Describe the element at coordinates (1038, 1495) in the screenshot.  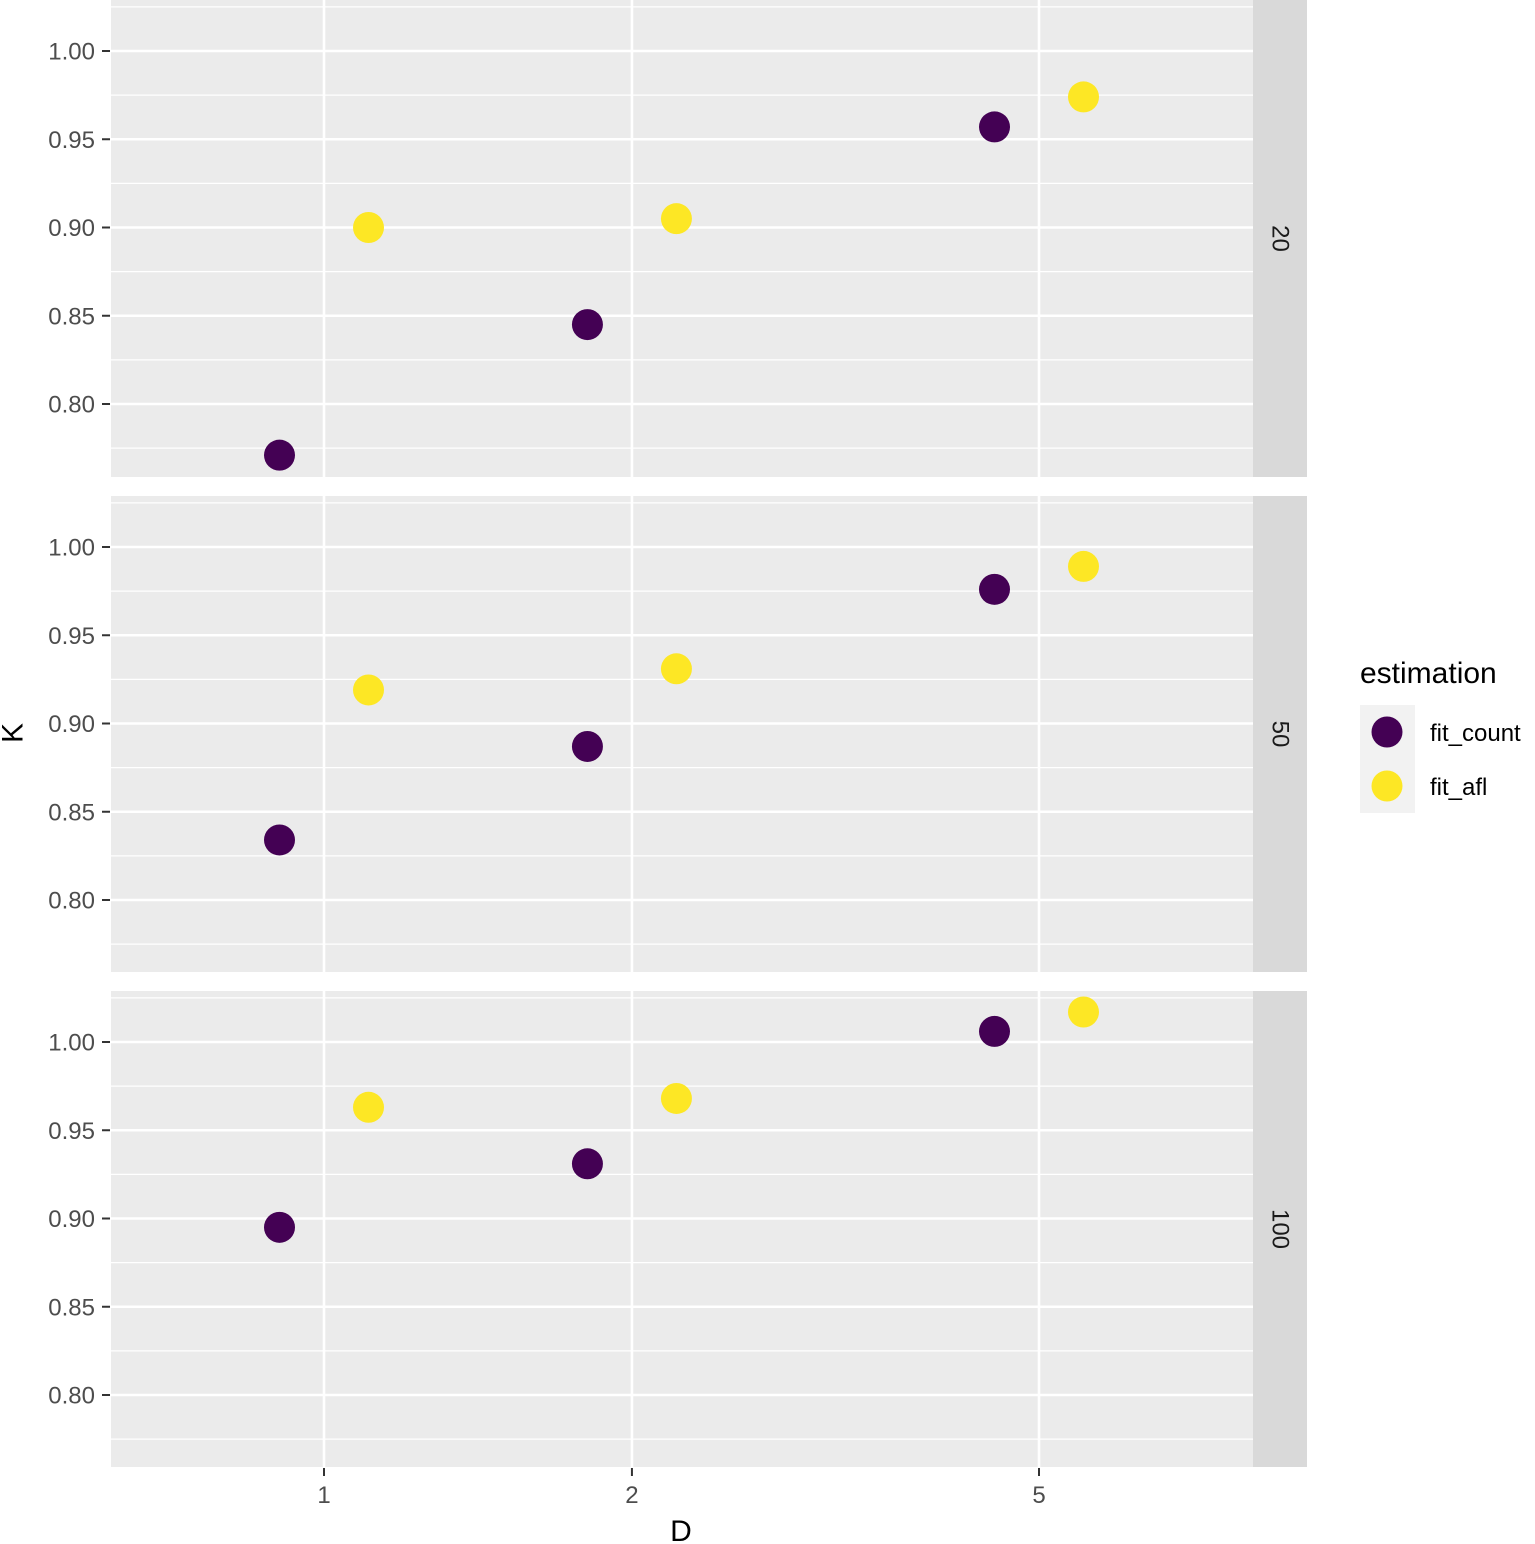
I see `x-tick-label: 5` at that location.